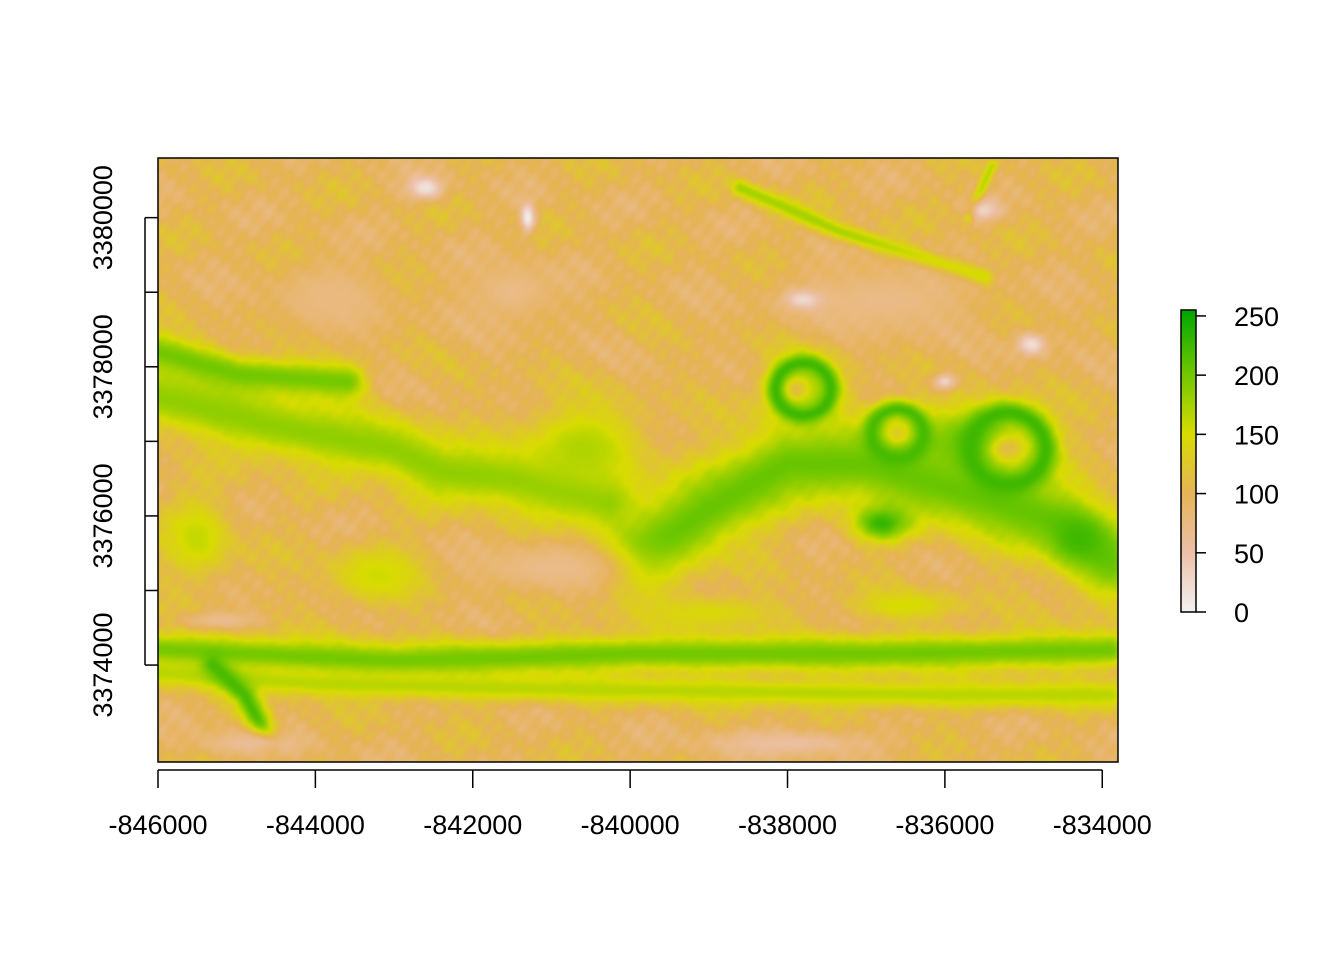  I want to click on x-tick-label: -846000, so click(157, 825).